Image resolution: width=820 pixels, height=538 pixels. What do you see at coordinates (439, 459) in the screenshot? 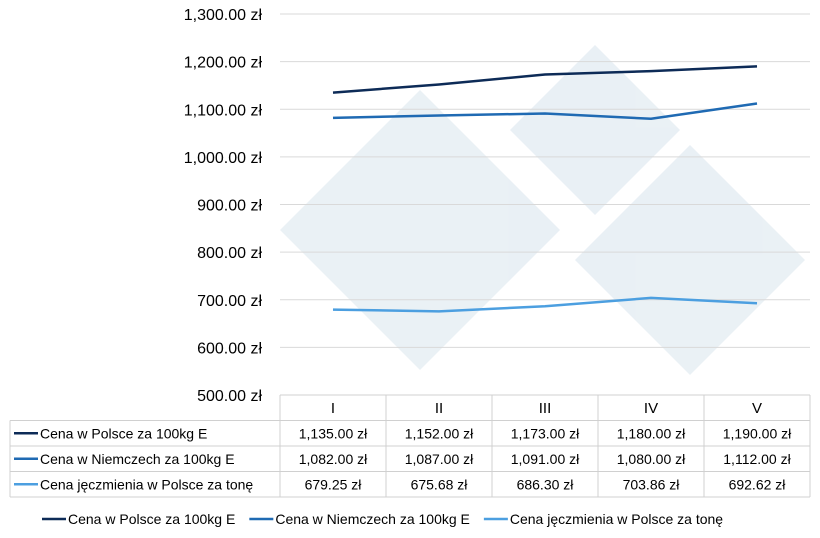
I see `table-value: 1,087.00 zł` at bounding box center [439, 459].